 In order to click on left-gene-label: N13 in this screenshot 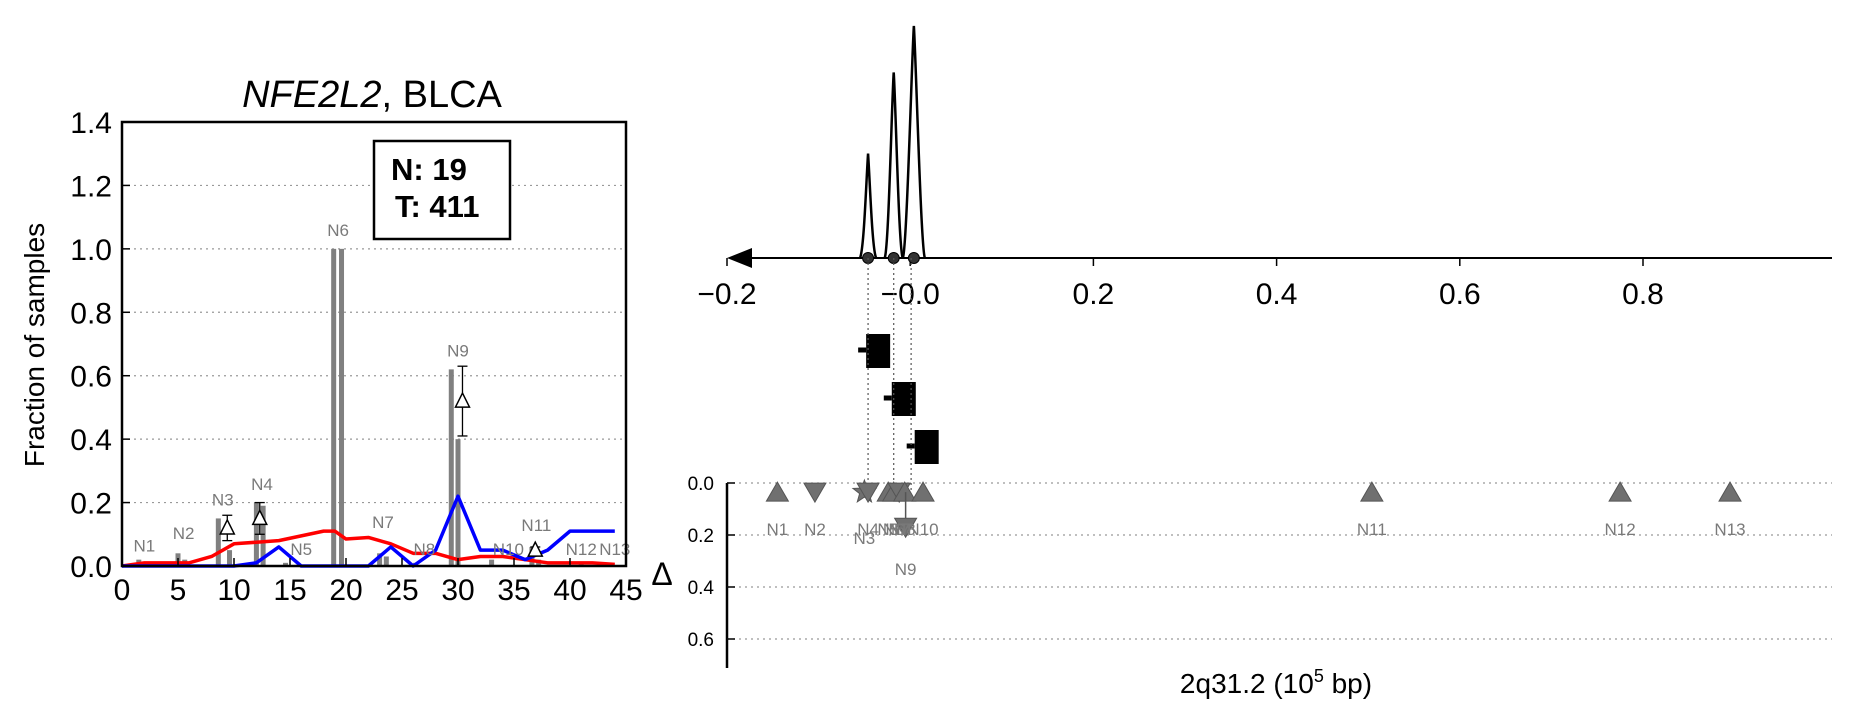, I will do `click(614, 549)`.